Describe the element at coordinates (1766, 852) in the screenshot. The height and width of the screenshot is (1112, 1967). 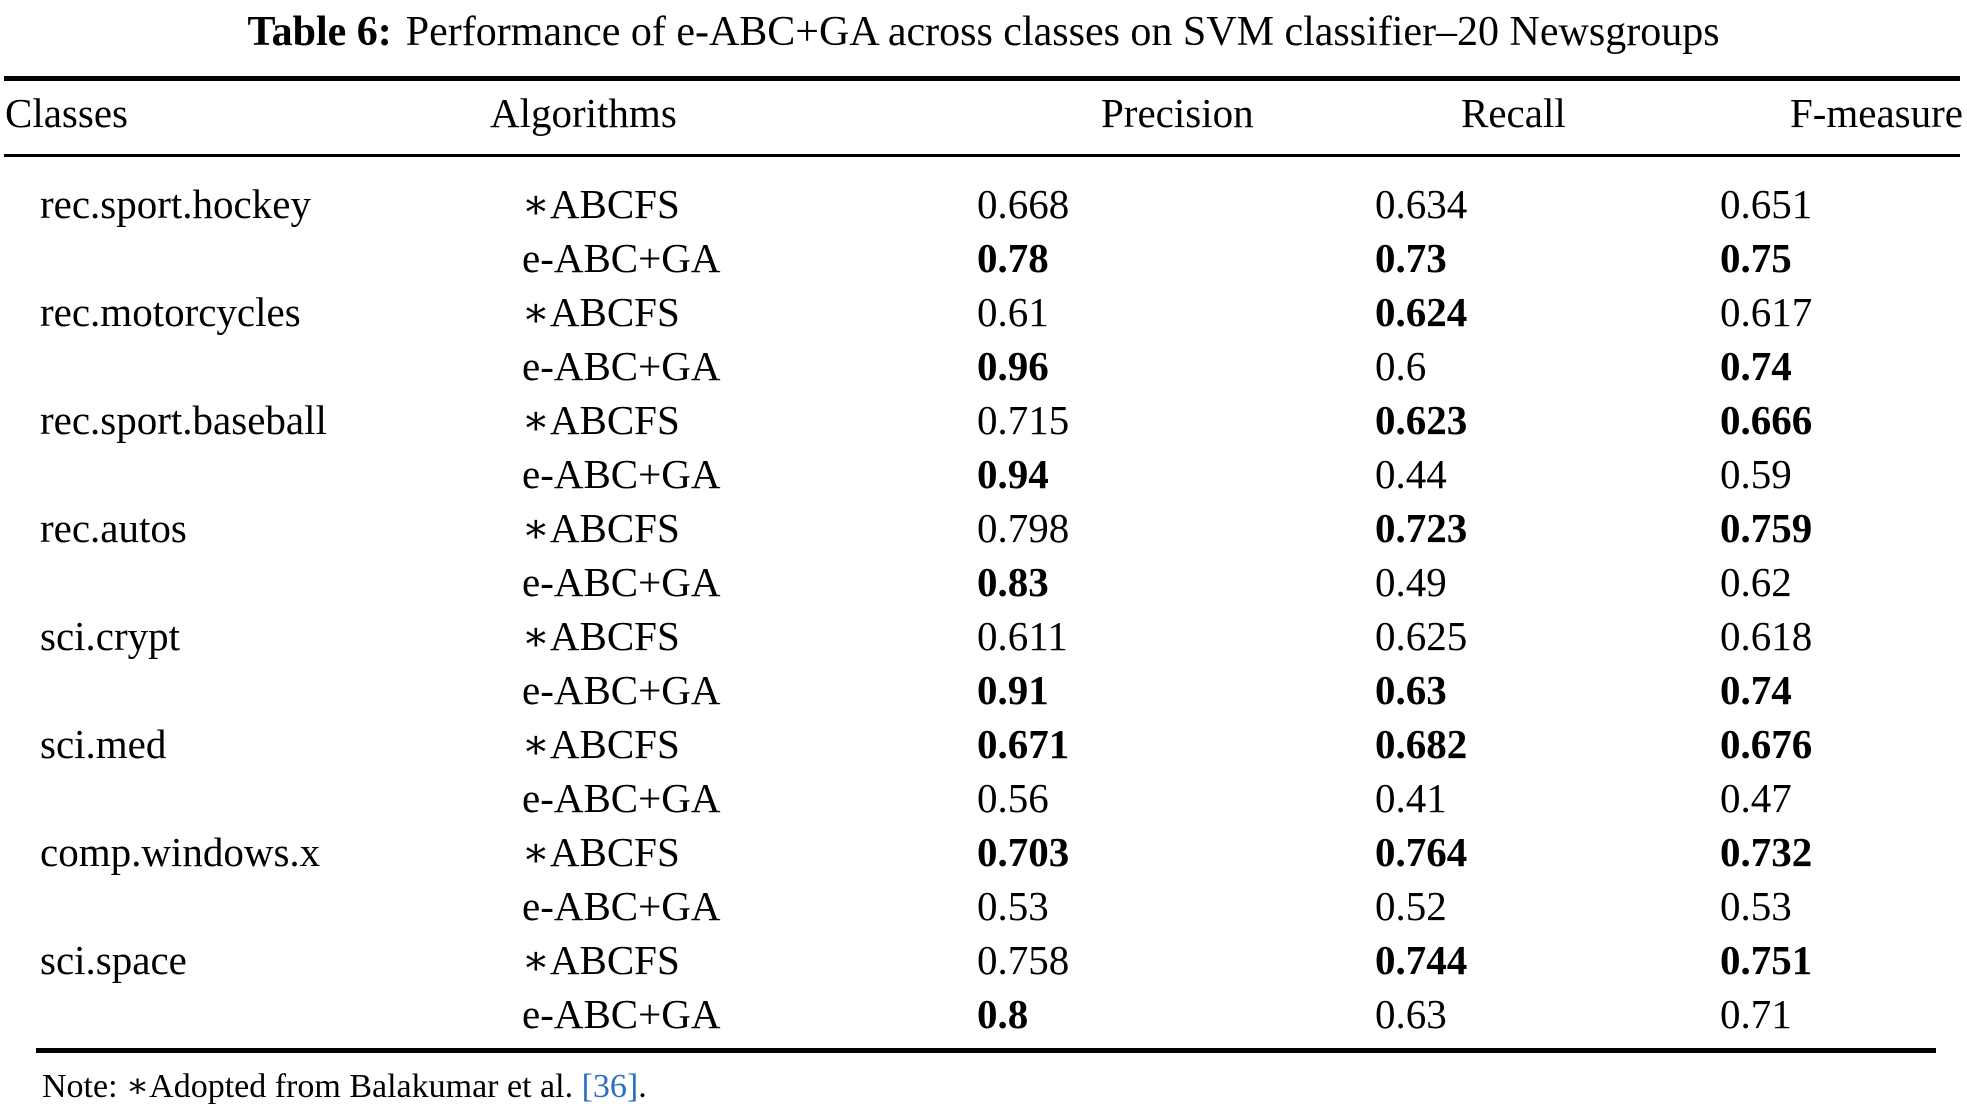
I see `f-measure-cell: 0.732` at that location.